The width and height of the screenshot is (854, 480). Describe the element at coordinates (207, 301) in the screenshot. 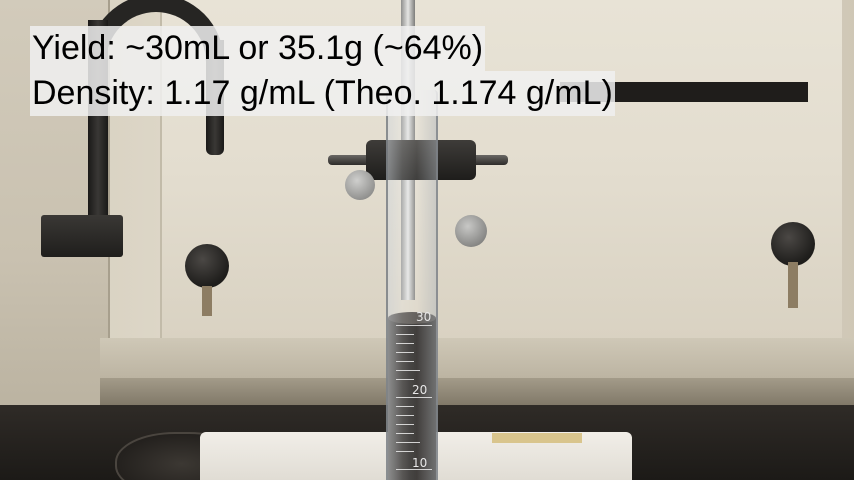

I see `valve-stem-left` at that location.